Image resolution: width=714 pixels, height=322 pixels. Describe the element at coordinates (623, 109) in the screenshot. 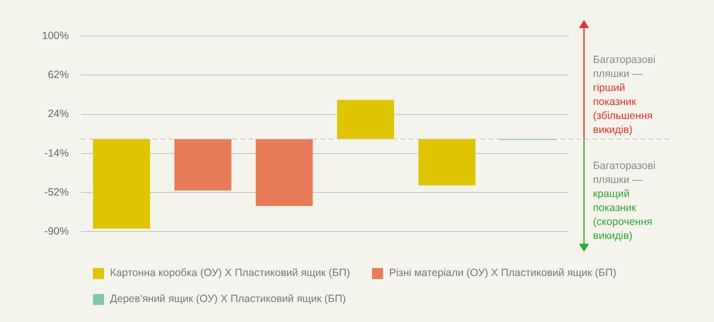

I see `text: гірший показник (збільшення викидів)` at that location.